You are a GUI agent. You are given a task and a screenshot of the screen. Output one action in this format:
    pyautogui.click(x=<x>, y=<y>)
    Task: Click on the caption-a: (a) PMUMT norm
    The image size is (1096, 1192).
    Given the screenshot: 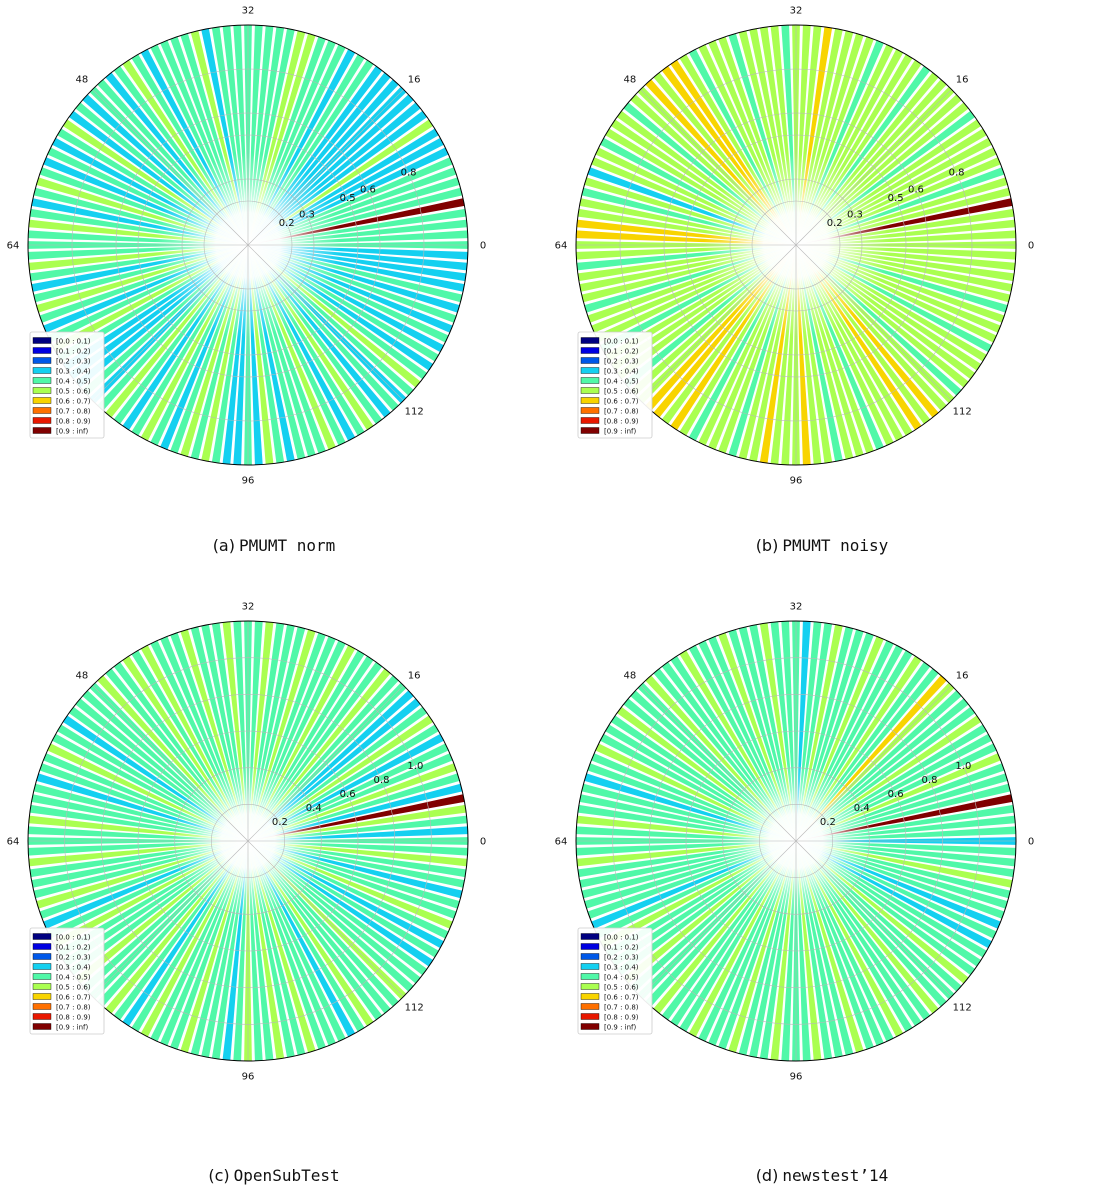 What is the action you would take?
    pyautogui.click(x=274, y=545)
    